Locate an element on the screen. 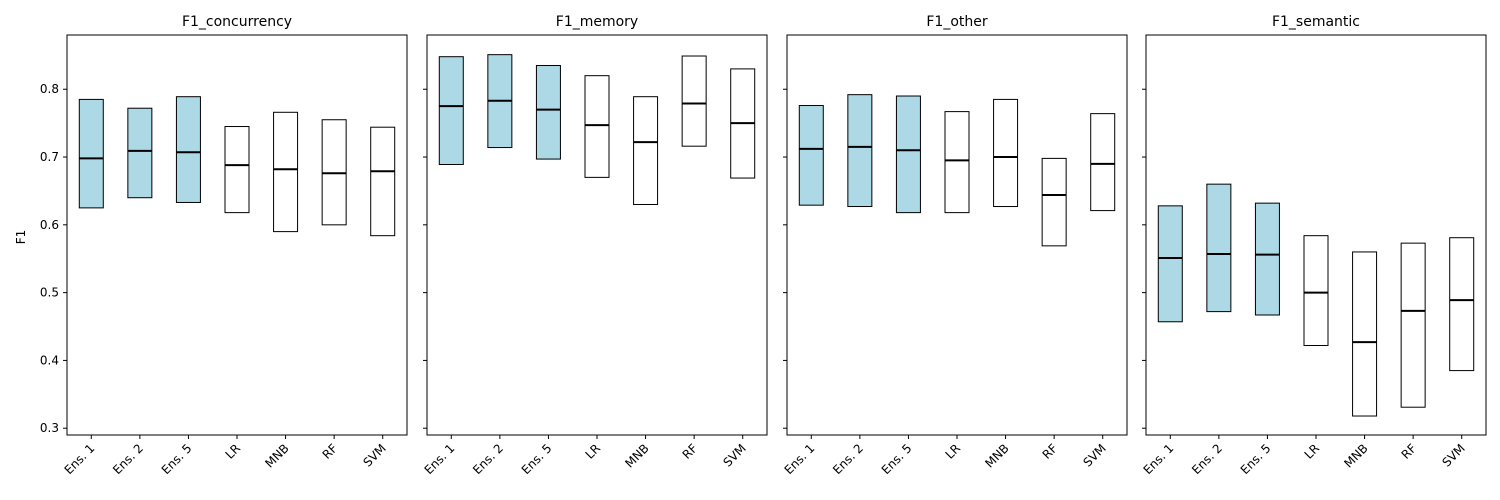  y-tick-label: 0.6 is located at coordinates (49, 225).